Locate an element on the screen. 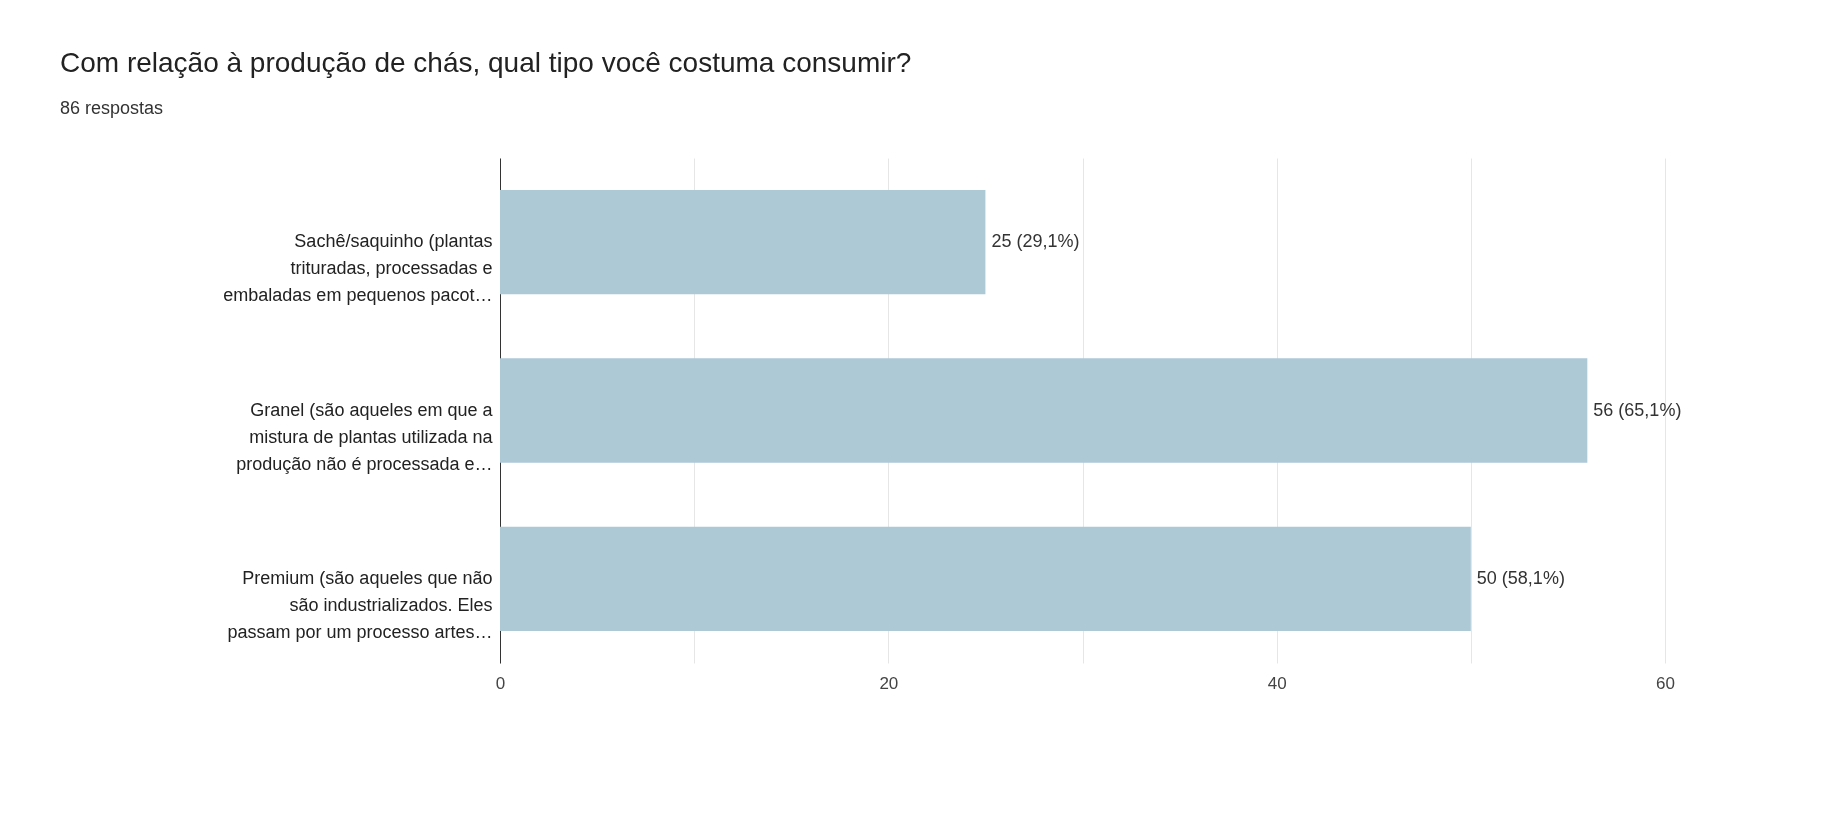 Image resolution: width=1839 pixels, height=830 pixels. x-tick-label: 60 is located at coordinates (1665, 683).